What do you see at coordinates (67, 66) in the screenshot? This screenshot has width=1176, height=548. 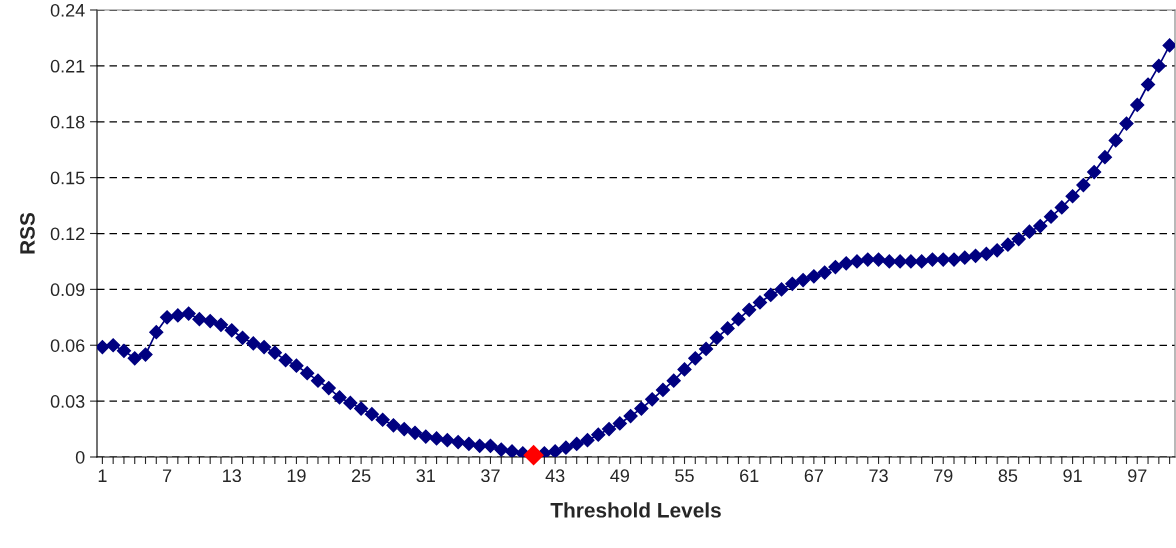 I see `y-tick-label: 0.21` at bounding box center [67, 66].